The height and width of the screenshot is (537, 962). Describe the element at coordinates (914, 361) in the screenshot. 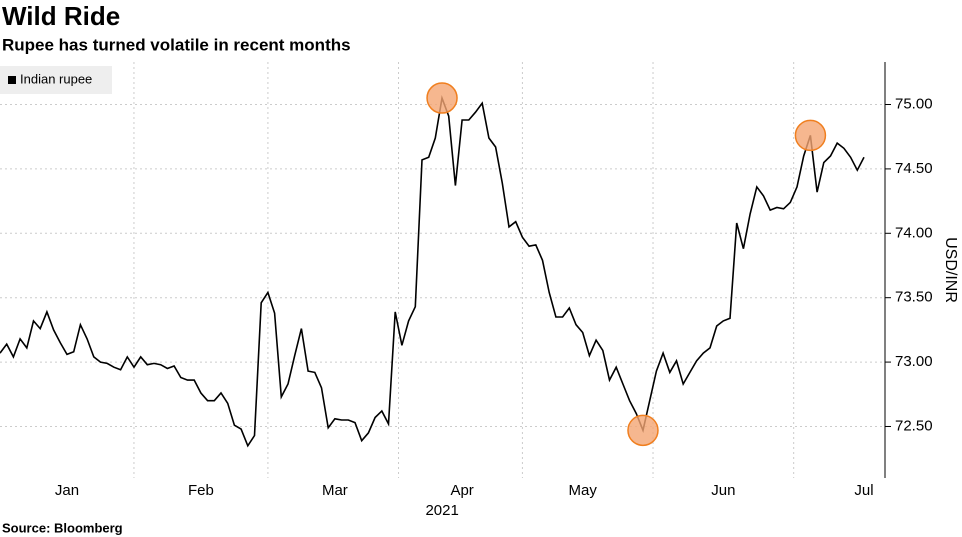

I see `y-tick-label: 73.00` at that location.